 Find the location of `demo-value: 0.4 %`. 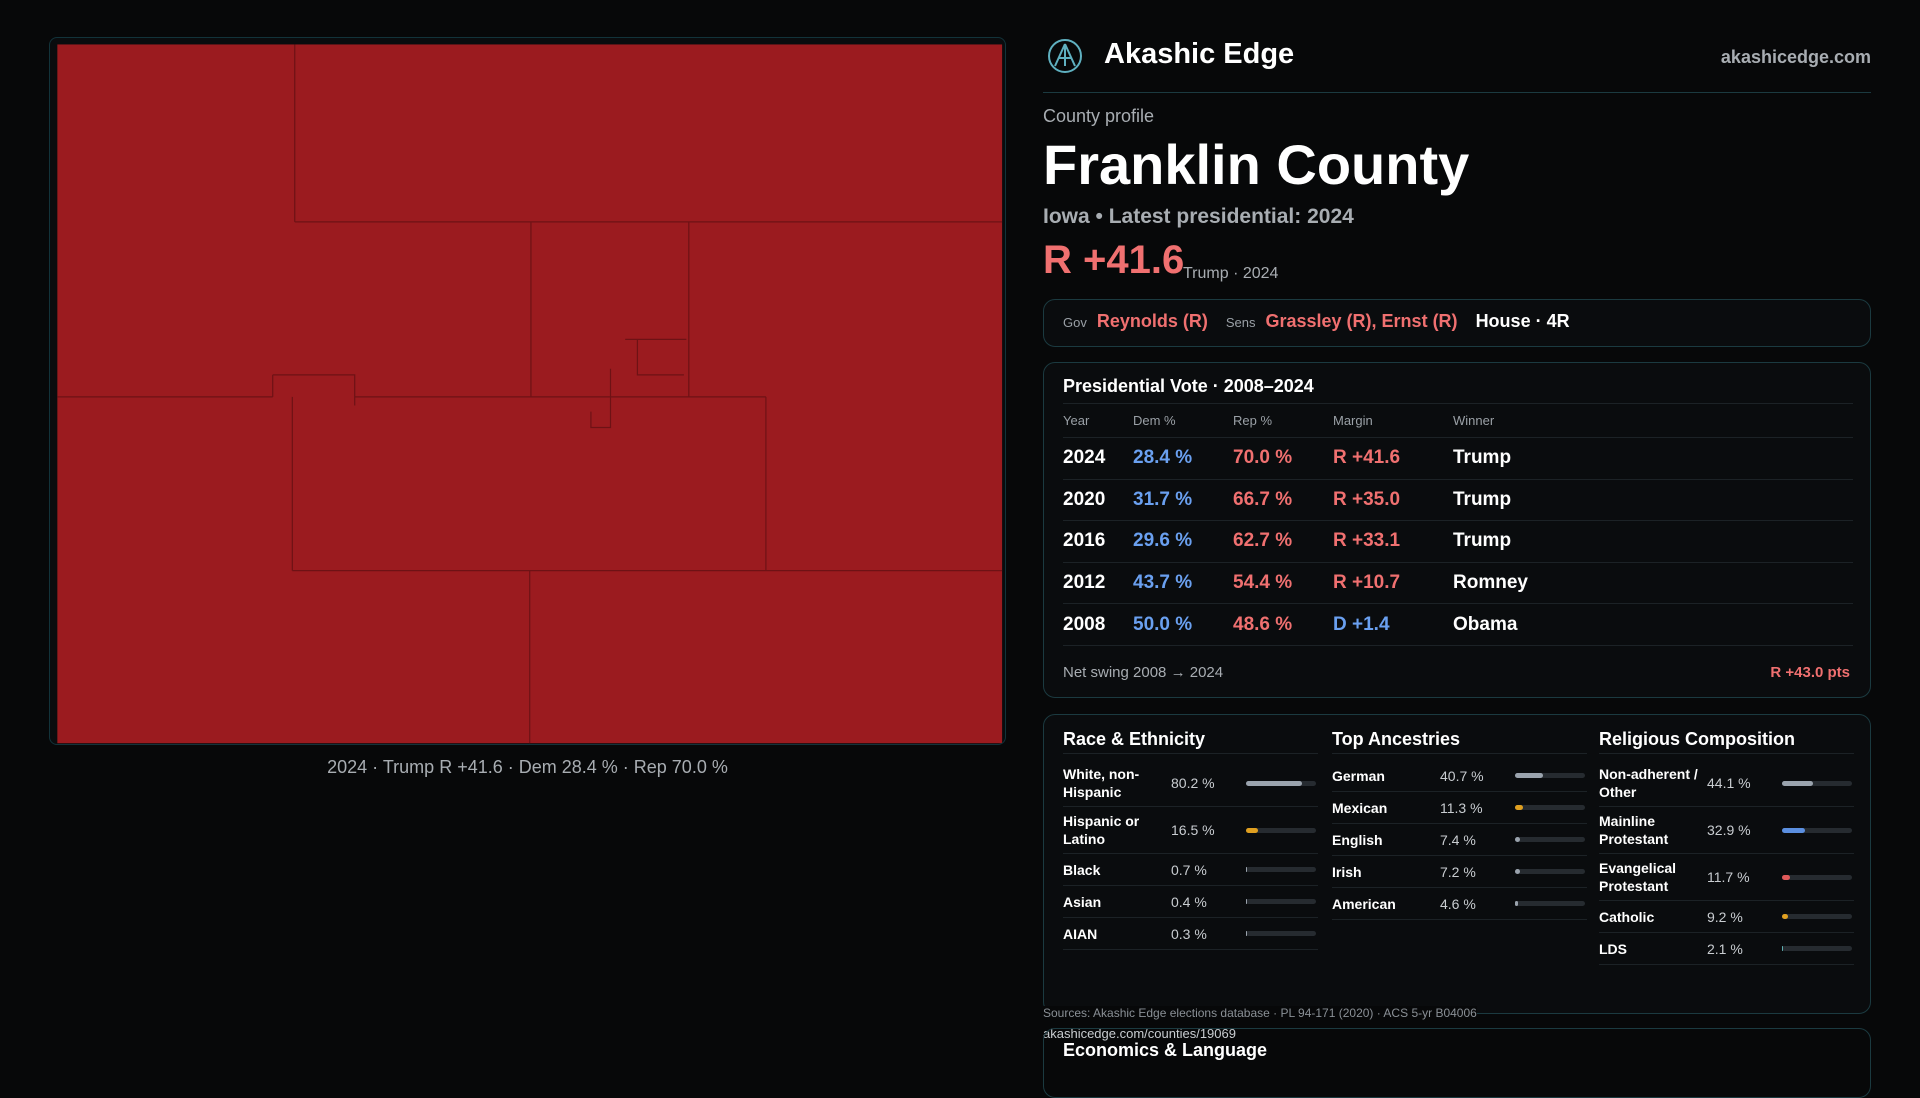

demo-value: 0.4 % is located at coordinates (1208, 902).